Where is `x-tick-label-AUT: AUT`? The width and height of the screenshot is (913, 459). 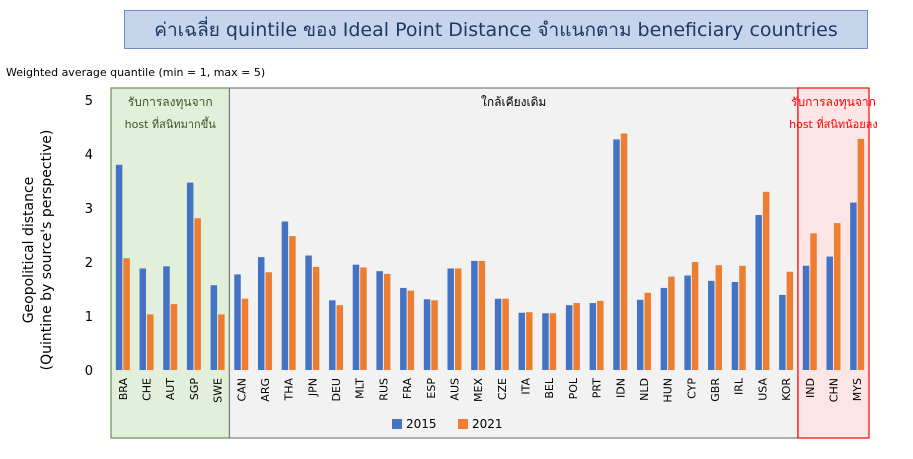 x-tick-label-AUT: AUT is located at coordinates (170, 389).